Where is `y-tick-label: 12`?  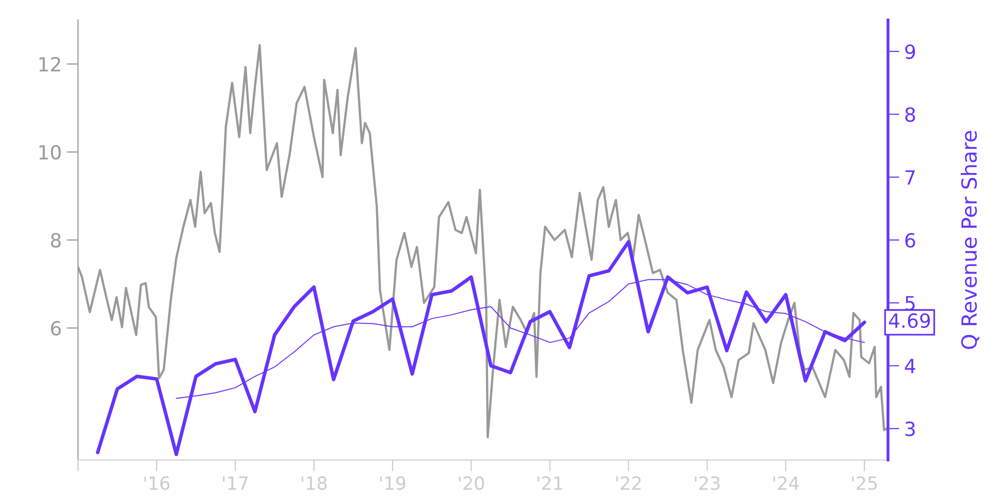
y-tick-label: 12 is located at coordinates (49, 64).